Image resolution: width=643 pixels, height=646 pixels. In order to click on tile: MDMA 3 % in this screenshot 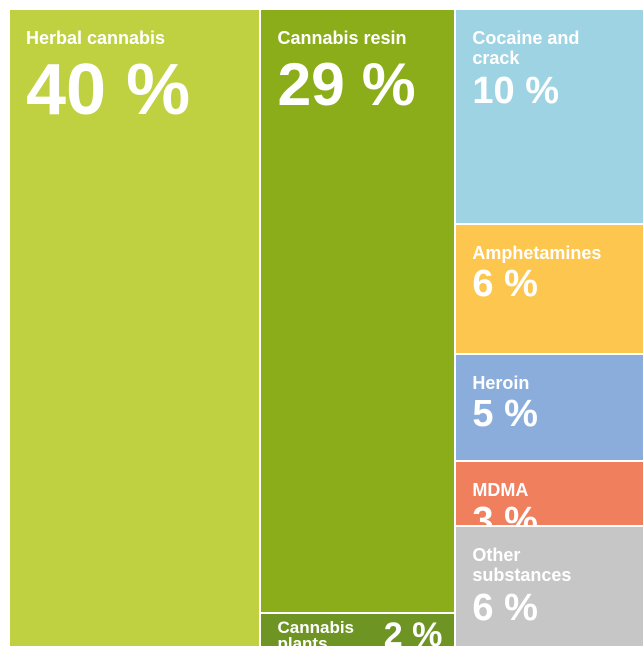, I will do `click(549, 493)`.